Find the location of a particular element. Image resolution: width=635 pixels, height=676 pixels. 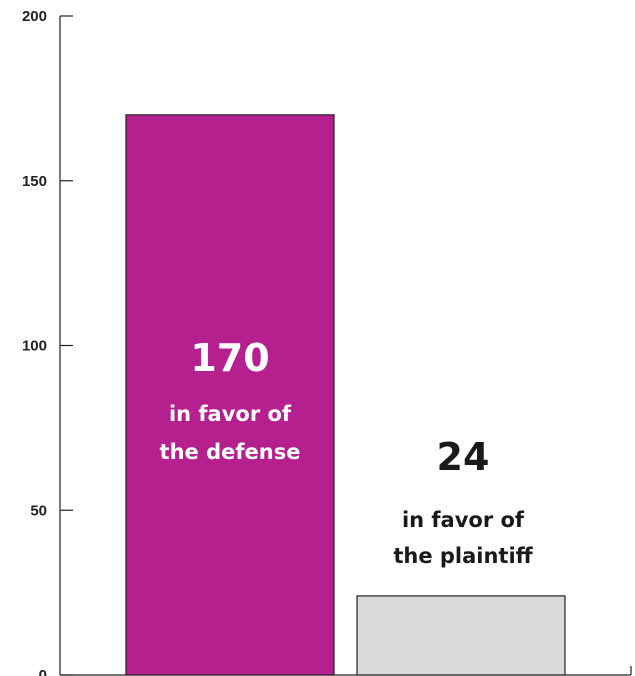

bar-plaintiff-caption-line: in favor of is located at coordinates (463, 520).